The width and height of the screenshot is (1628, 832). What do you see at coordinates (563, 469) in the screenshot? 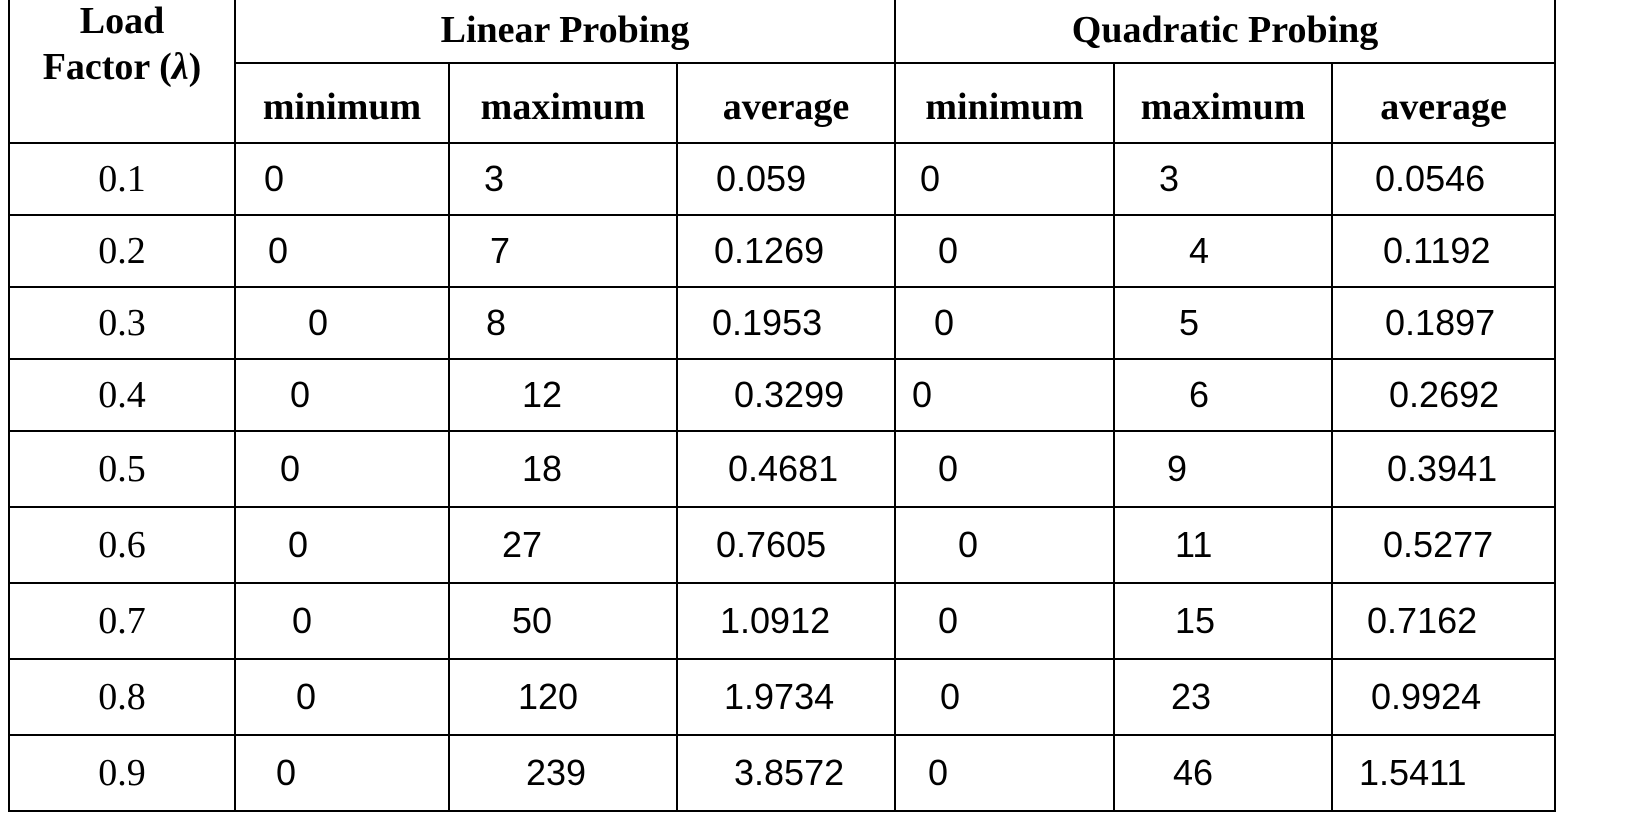
I see `lp-max-cell: 18` at bounding box center [563, 469].